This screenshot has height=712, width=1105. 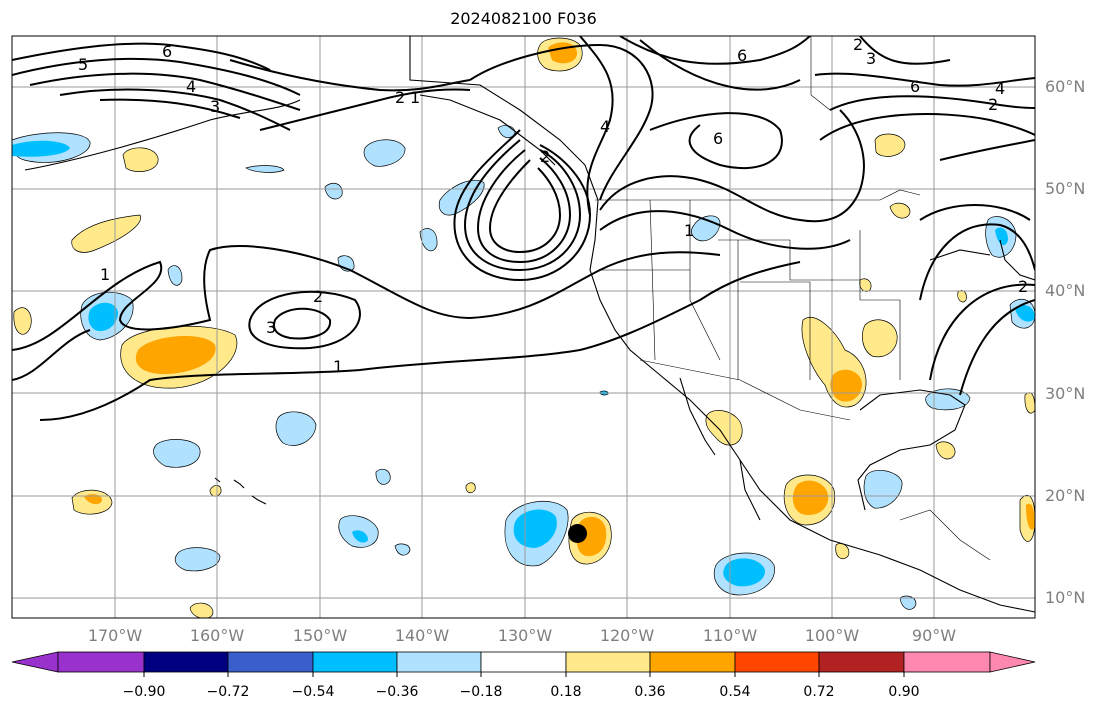 I want to click on lon-label: 140°W, so click(x=422, y=635).